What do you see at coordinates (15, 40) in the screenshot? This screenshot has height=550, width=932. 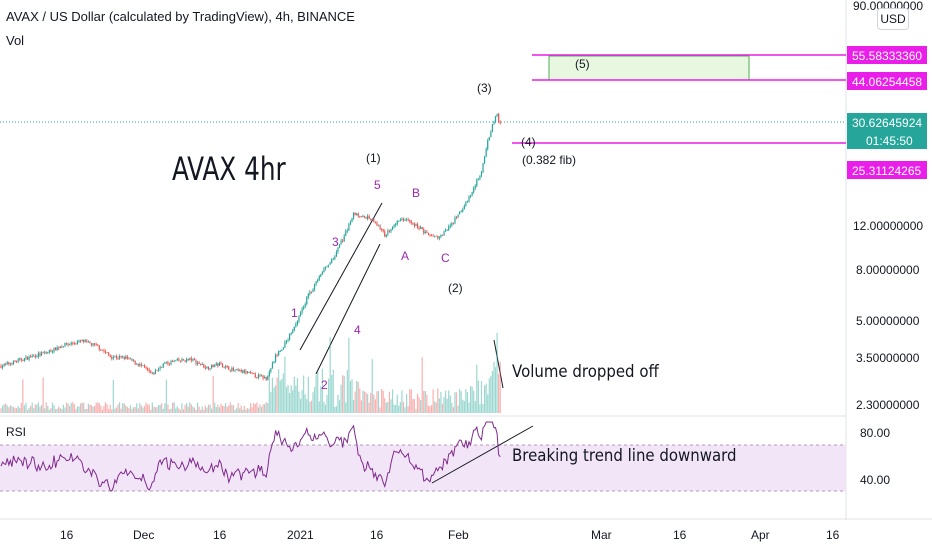 I see `volume-indicator-label: Vol` at bounding box center [15, 40].